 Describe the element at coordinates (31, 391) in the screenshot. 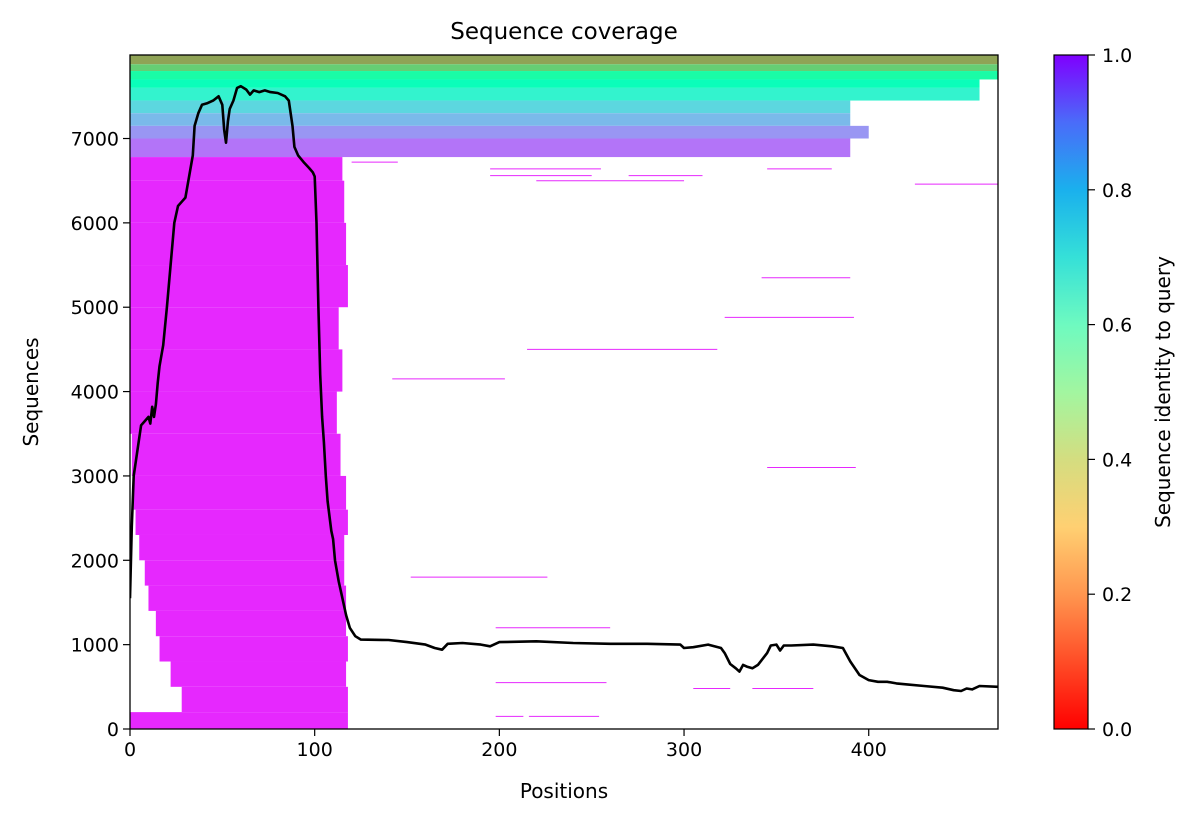

I see `y-axis-label: Sequences` at that location.